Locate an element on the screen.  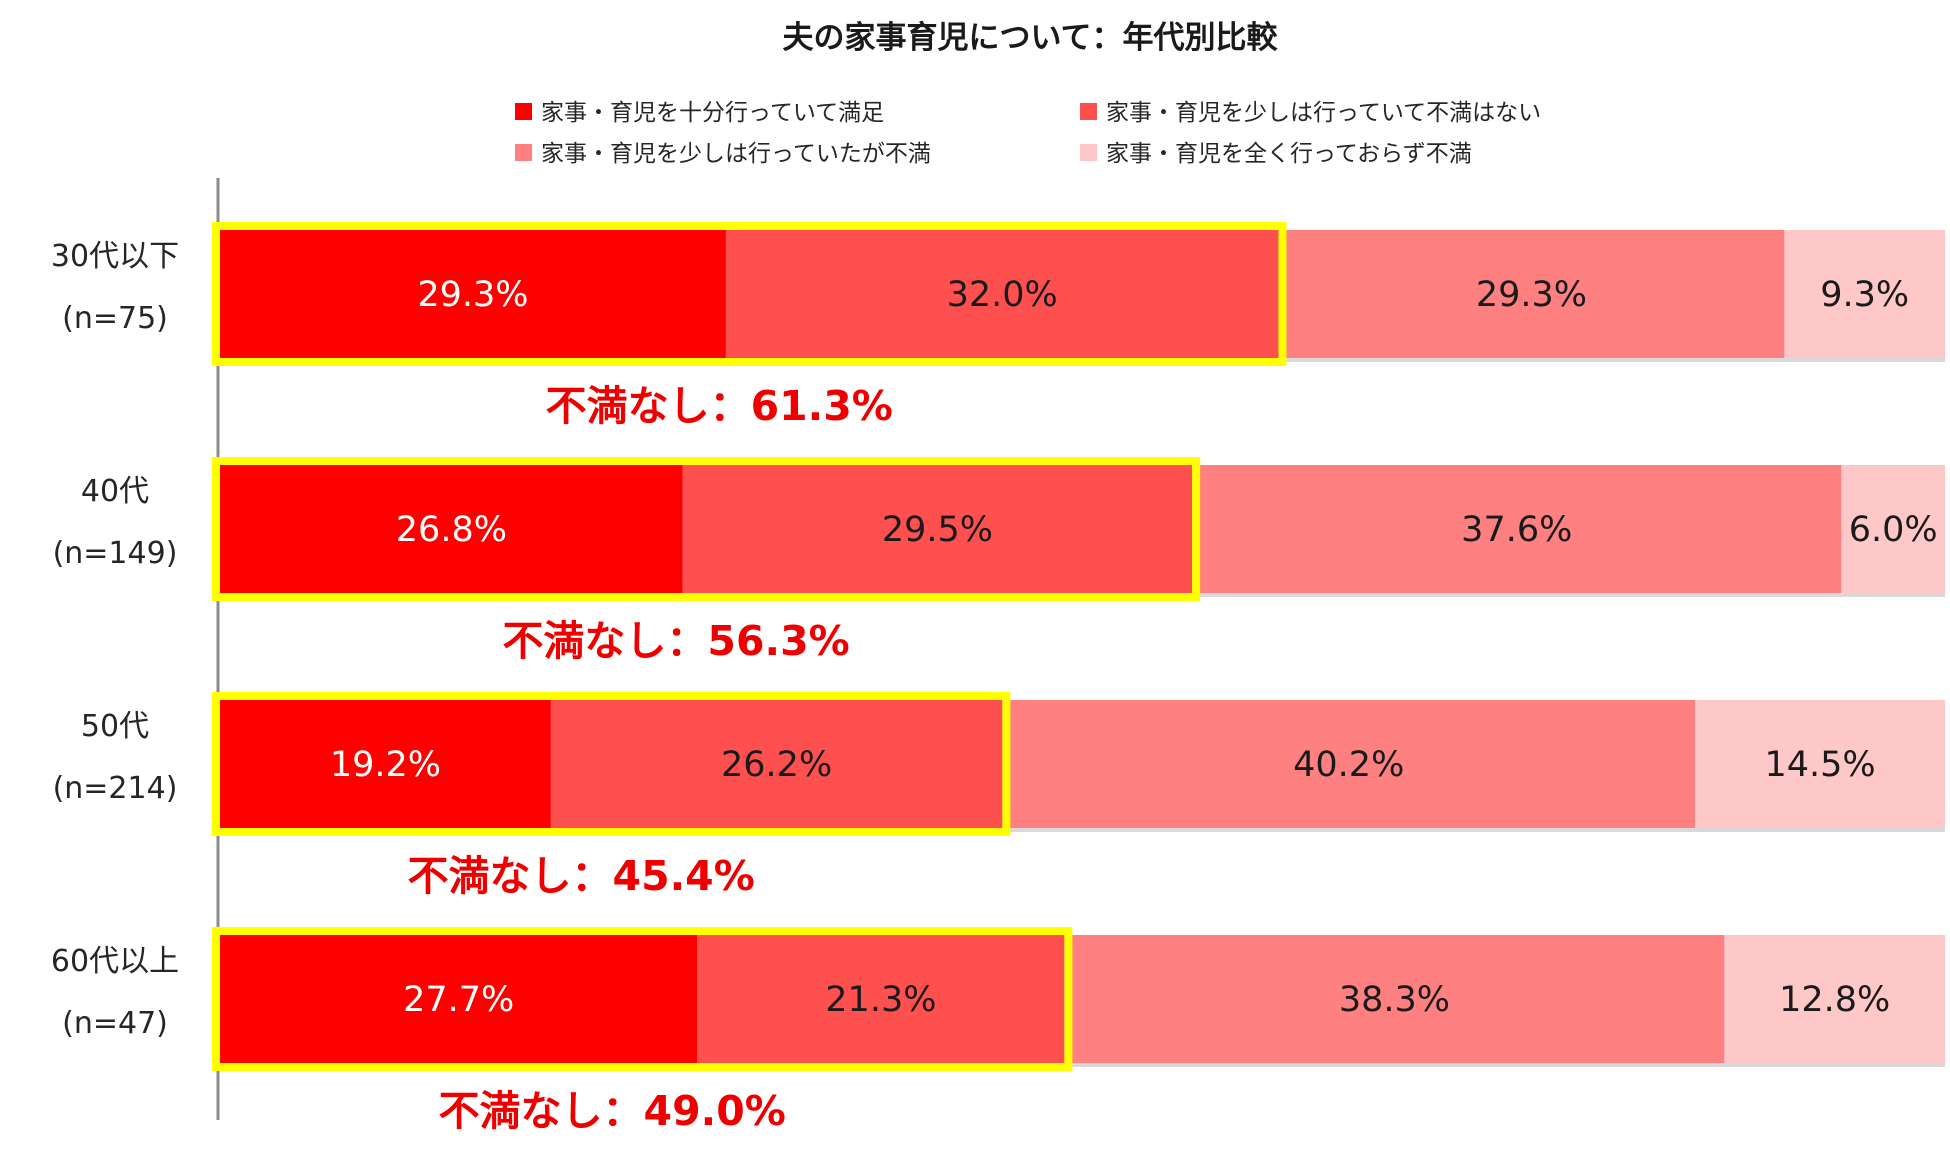
data-label: 14.5% is located at coordinates (1819, 765).